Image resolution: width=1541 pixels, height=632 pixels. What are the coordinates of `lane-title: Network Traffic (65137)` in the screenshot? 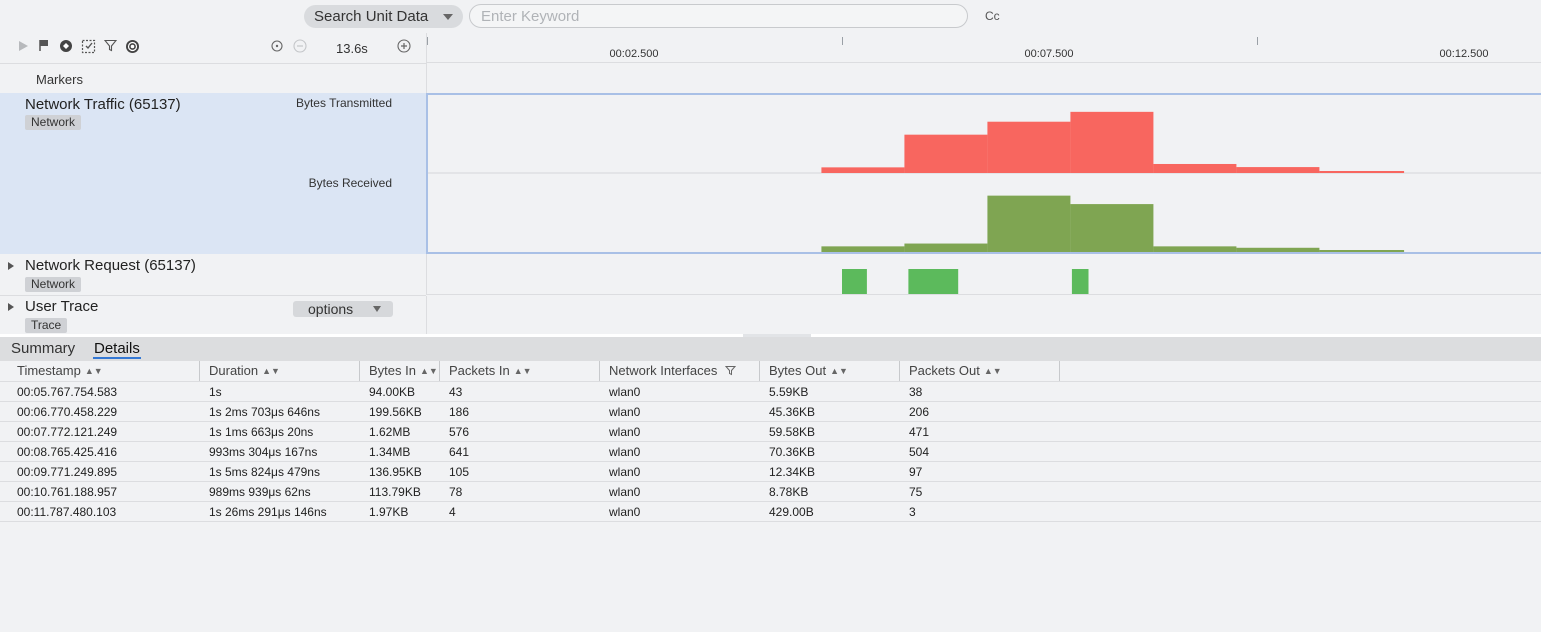 It's located at (103, 104).